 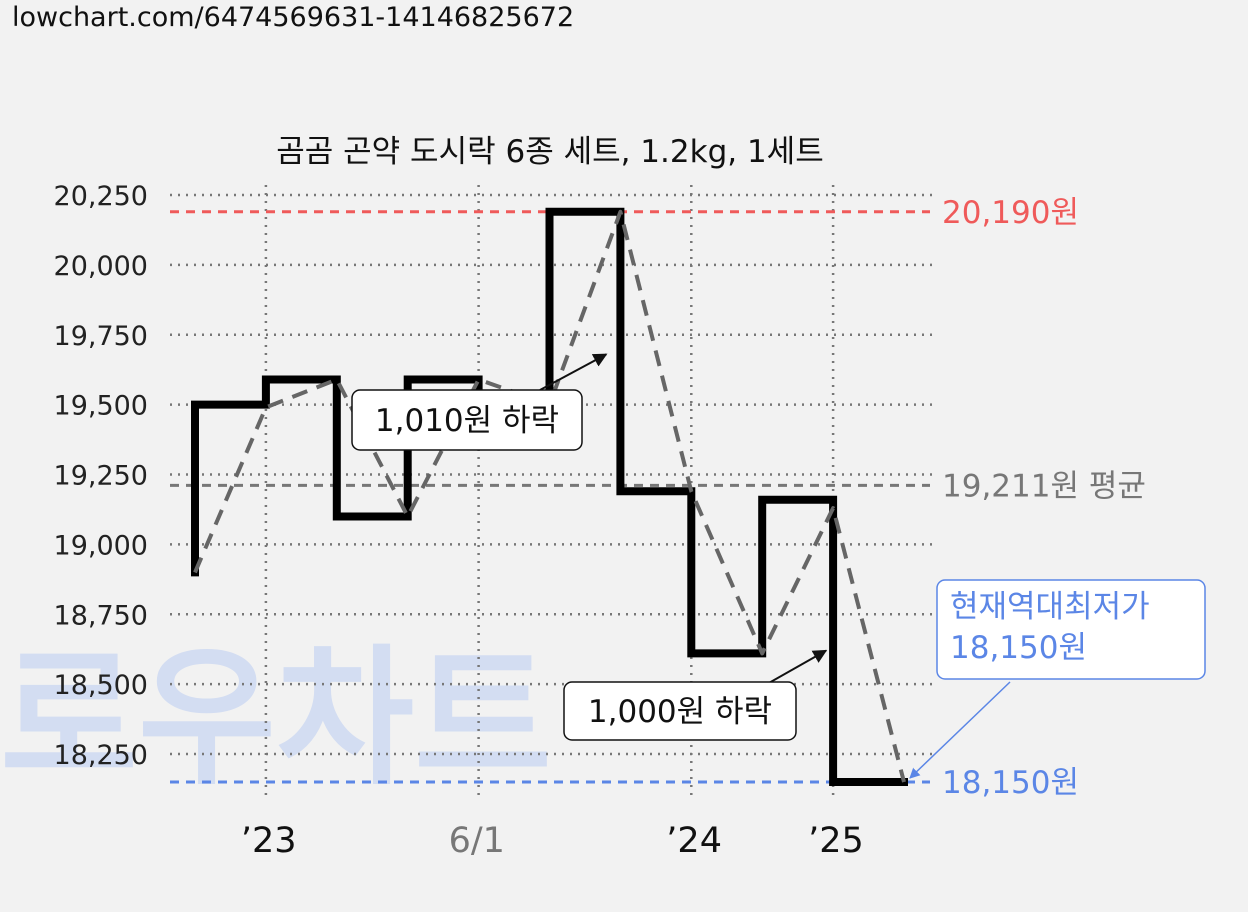 What do you see at coordinates (477, 841) in the screenshot?
I see `x-tick-label: 6/1` at bounding box center [477, 841].